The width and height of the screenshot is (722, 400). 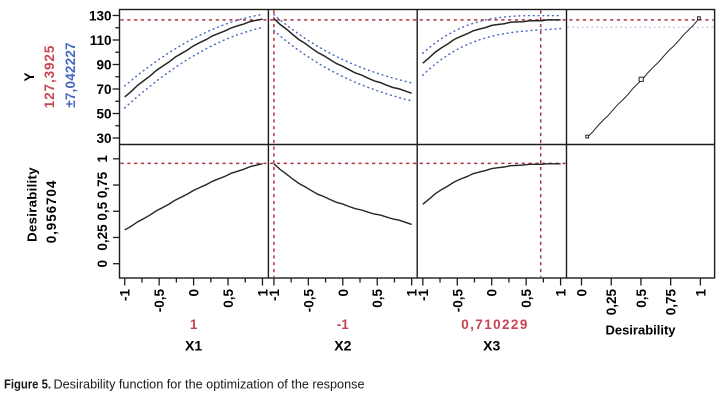 I want to click on svg-text: X2, so click(x=342, y=346).